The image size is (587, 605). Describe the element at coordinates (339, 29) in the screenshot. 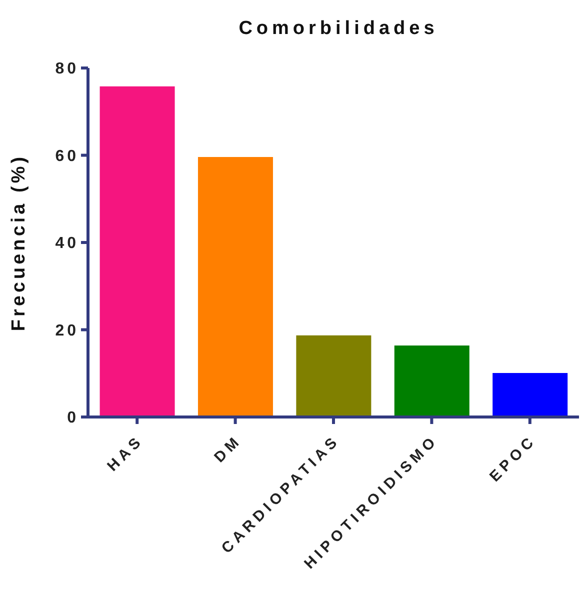

I see `chart-title: Comorbilidades` at that location.